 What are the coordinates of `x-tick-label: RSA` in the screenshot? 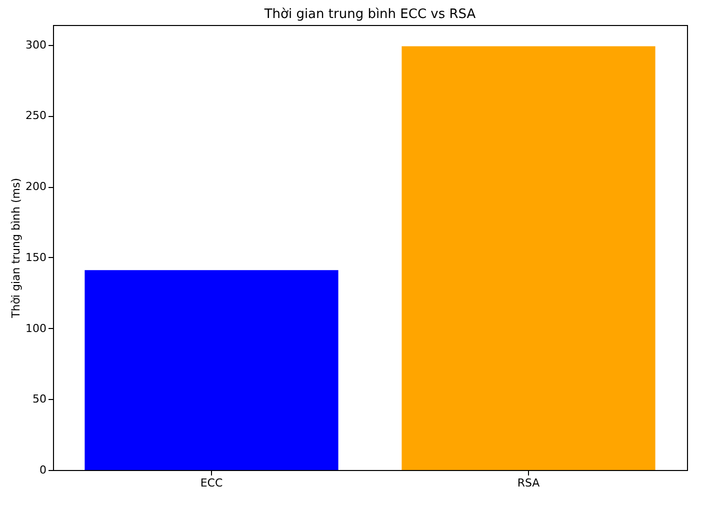 It's located at (528, 483).